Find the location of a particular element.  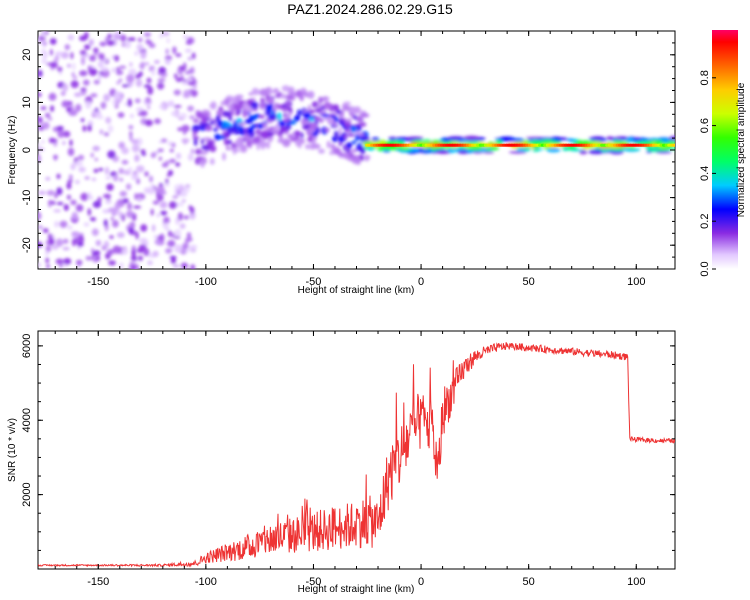

colorbar-tick-label: 0.2 is located at coordinates (705, 221).